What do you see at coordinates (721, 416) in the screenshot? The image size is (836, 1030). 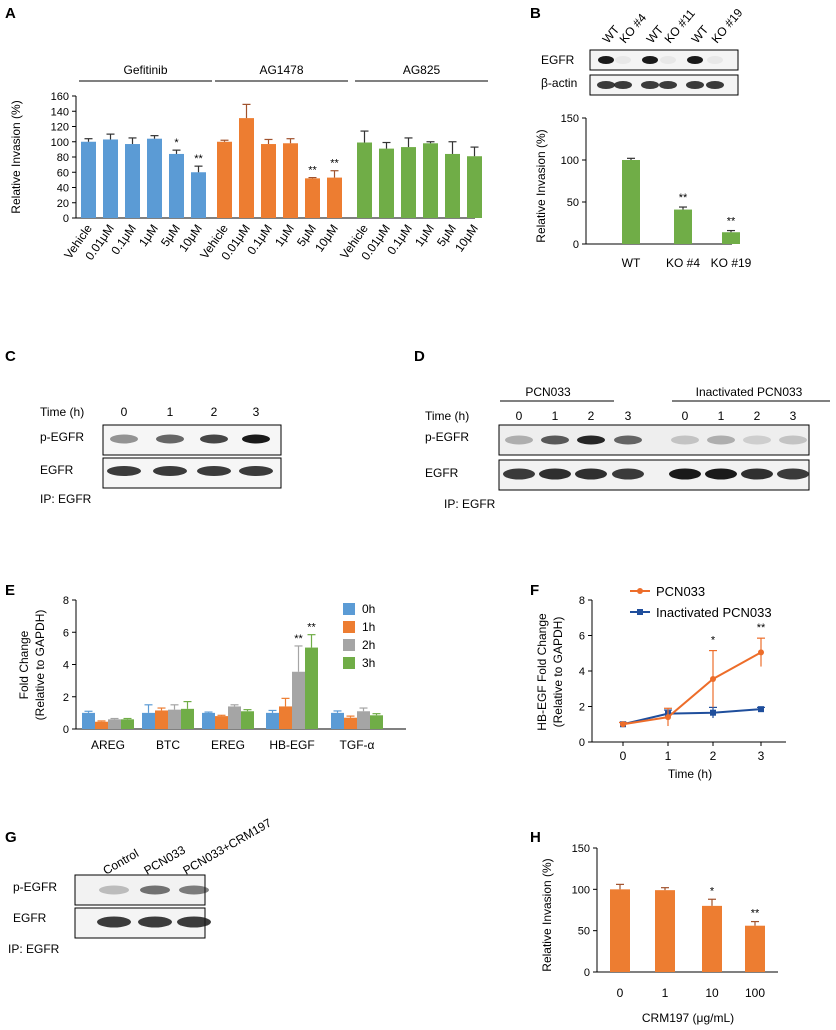 I see `panel-d-lane-label: 1` at bounding box center [721, 416].